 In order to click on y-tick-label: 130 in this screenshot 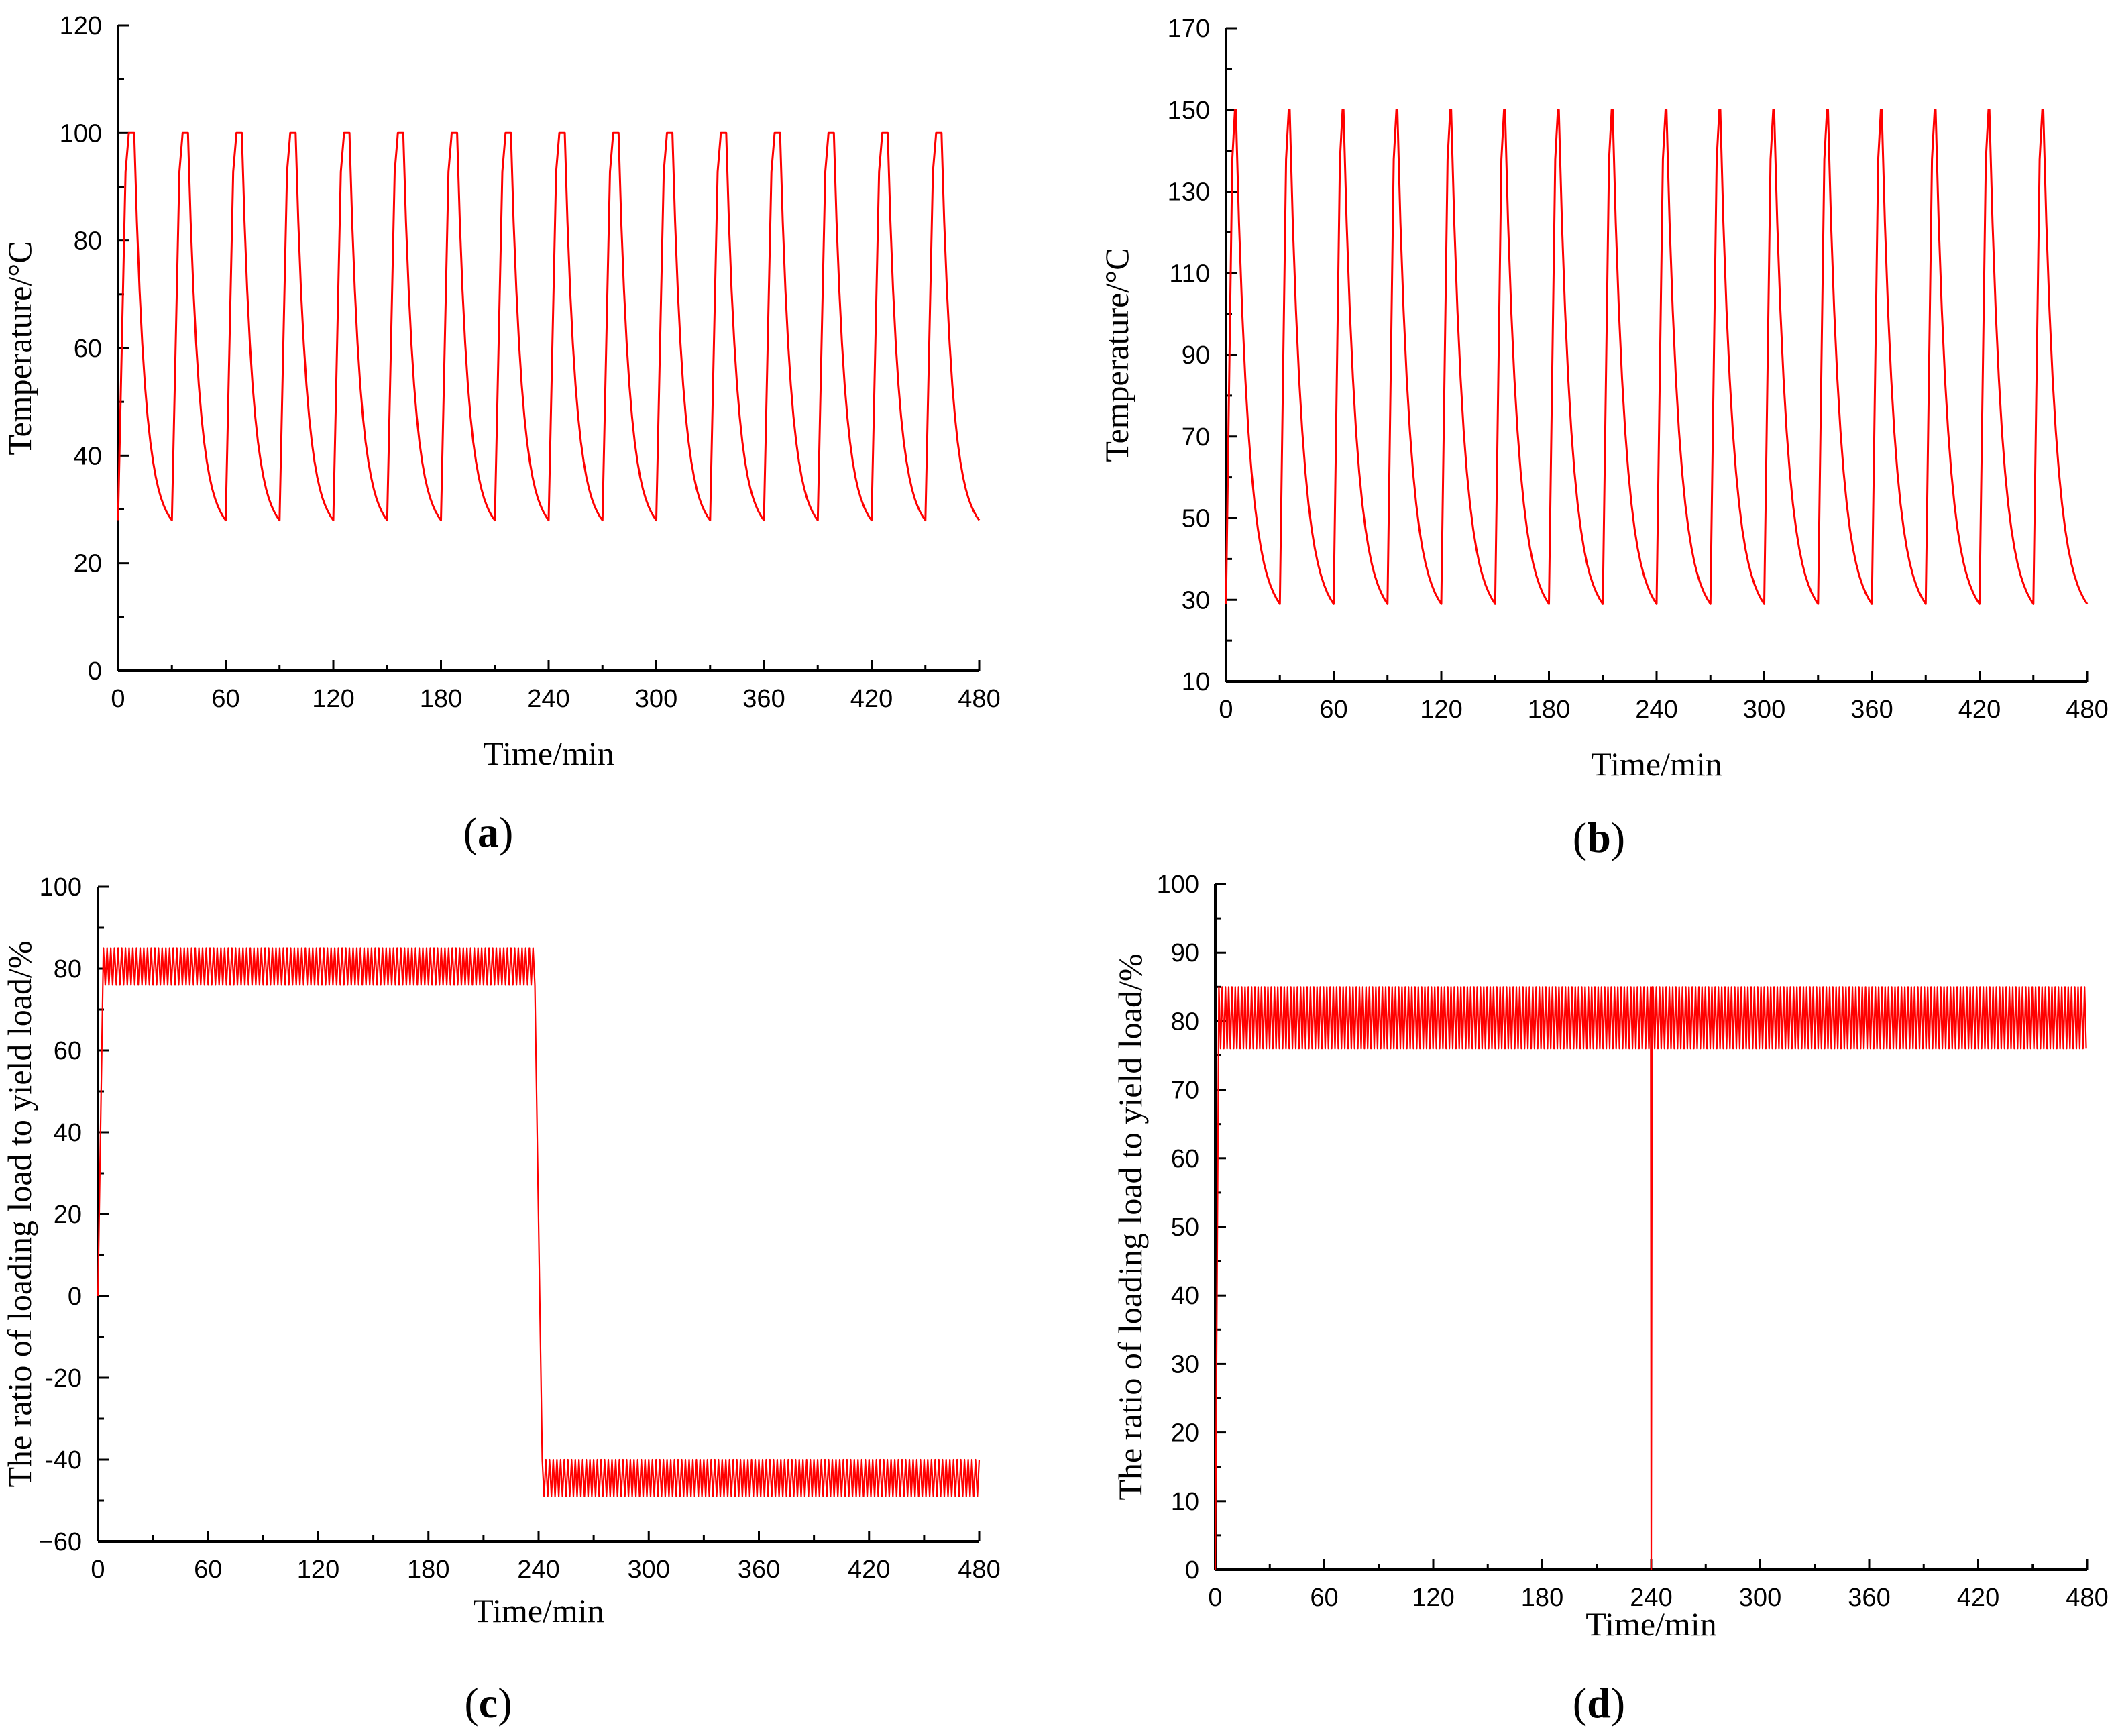, I will do `click(1189, 192)`.